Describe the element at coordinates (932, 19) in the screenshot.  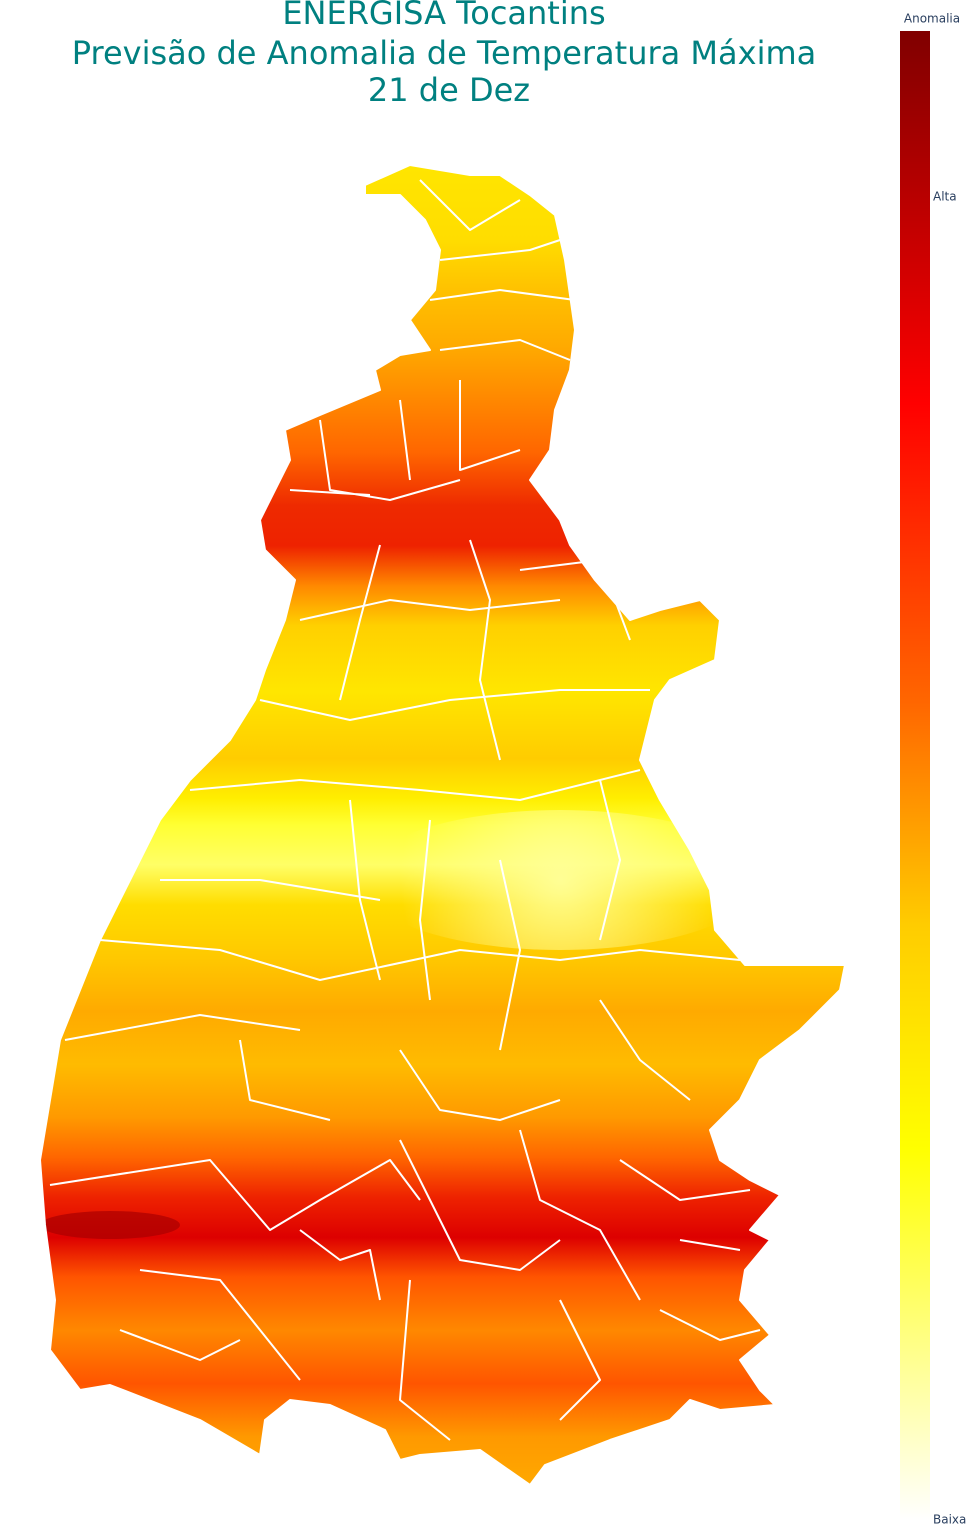
I see `colorbar-title: Anomalia` at that location.